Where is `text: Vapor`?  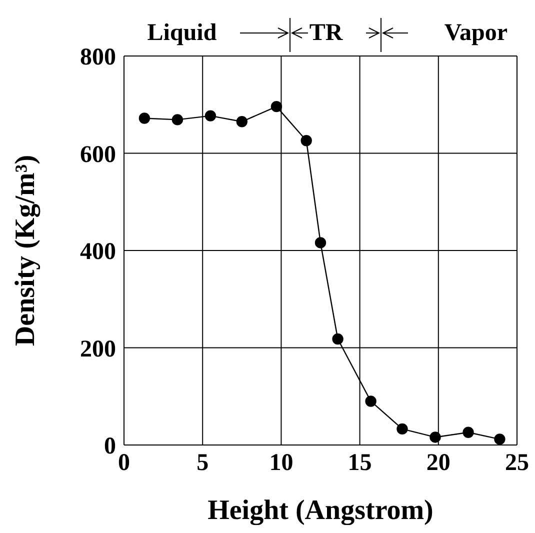
text: Vapor is located at coordinates (476, 33).